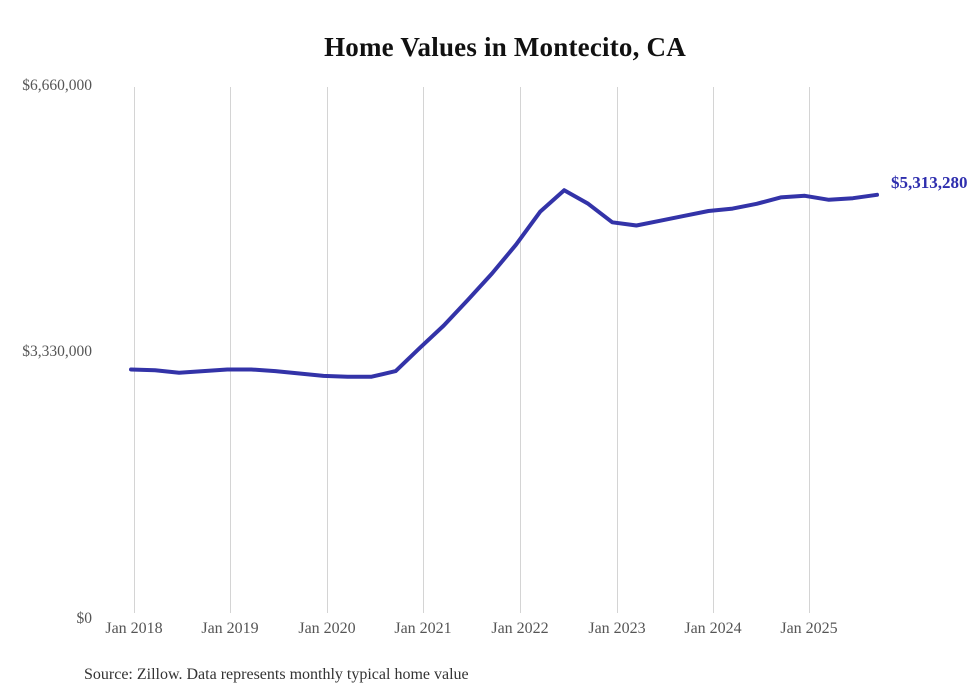  What do you see at coordinates (327, 628) in the screenshot?
I see `x-axis-label-jan-2020: Jan 2020` at bounding box center [327, 628].